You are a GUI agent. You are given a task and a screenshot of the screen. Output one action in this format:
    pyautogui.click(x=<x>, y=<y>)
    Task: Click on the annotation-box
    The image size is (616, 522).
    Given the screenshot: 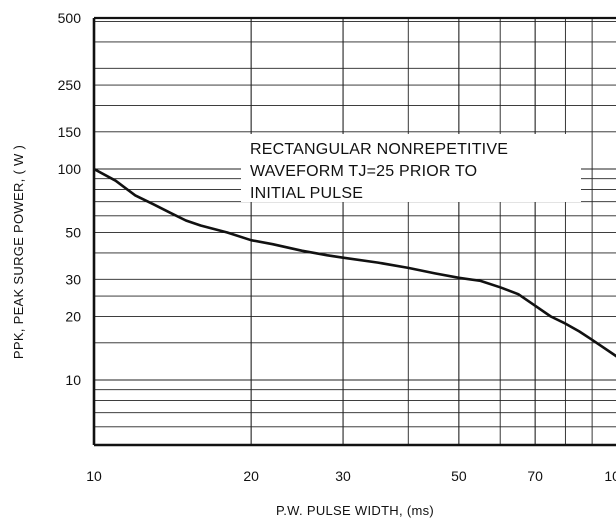 What is the action you would take?
    pyautogui.click(x=411, y=168)
    